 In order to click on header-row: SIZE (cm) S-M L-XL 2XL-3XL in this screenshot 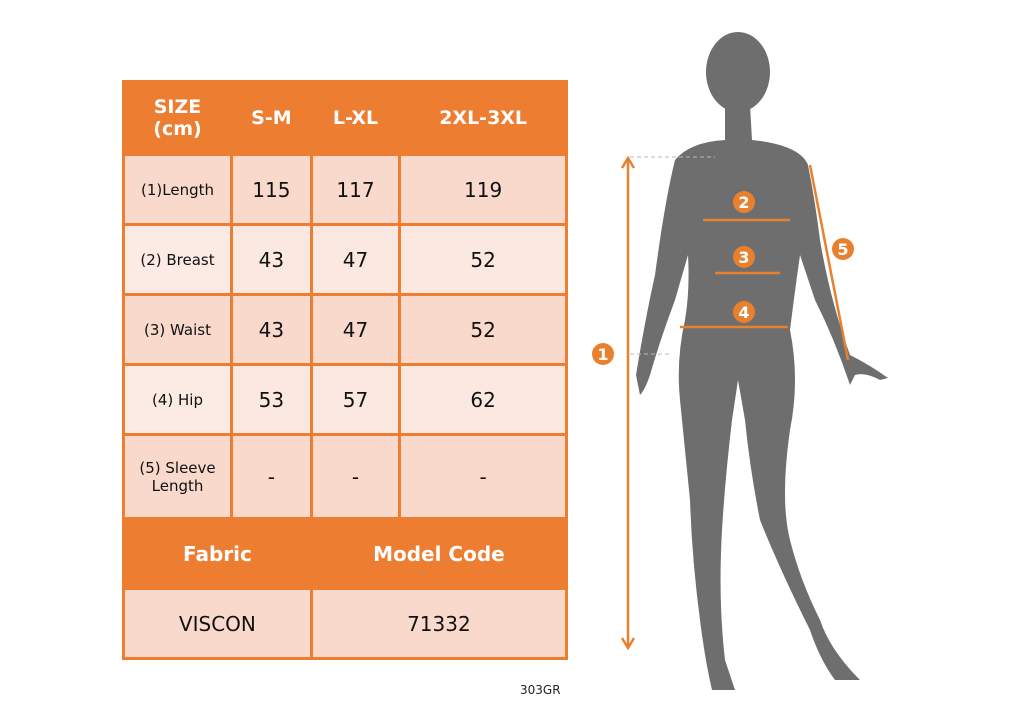, I will do `click(345, 118)`.